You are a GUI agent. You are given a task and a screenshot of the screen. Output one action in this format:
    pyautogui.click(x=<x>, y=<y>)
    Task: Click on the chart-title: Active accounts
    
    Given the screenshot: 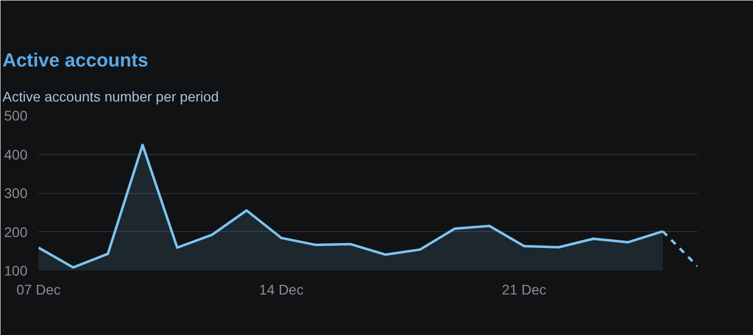 What is the action you would take?
    pyautogui.click(x=75, y=61)
    